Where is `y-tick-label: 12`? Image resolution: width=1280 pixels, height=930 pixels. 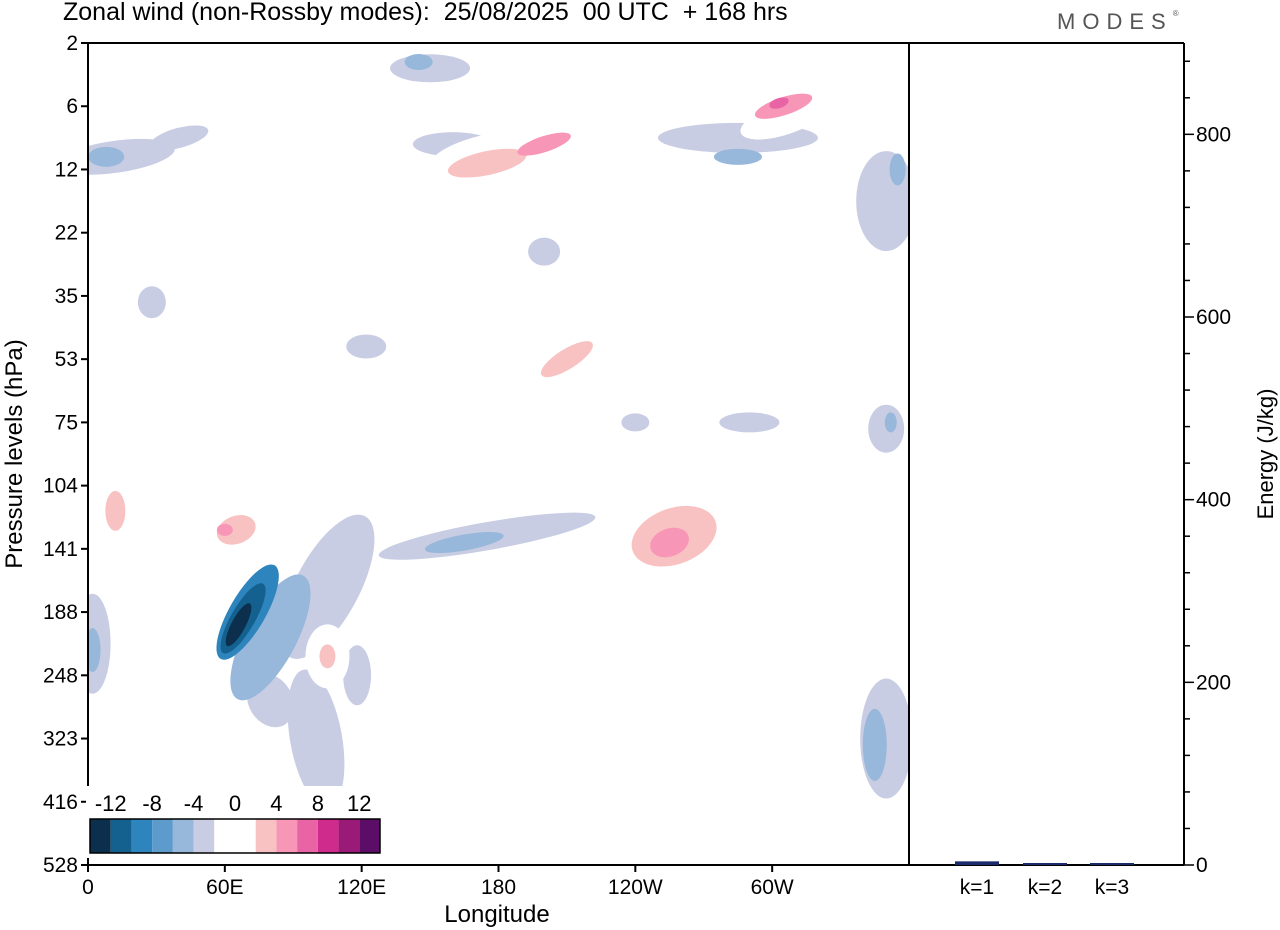 y-tick-label: 12 is located at coordinates (66, 169).